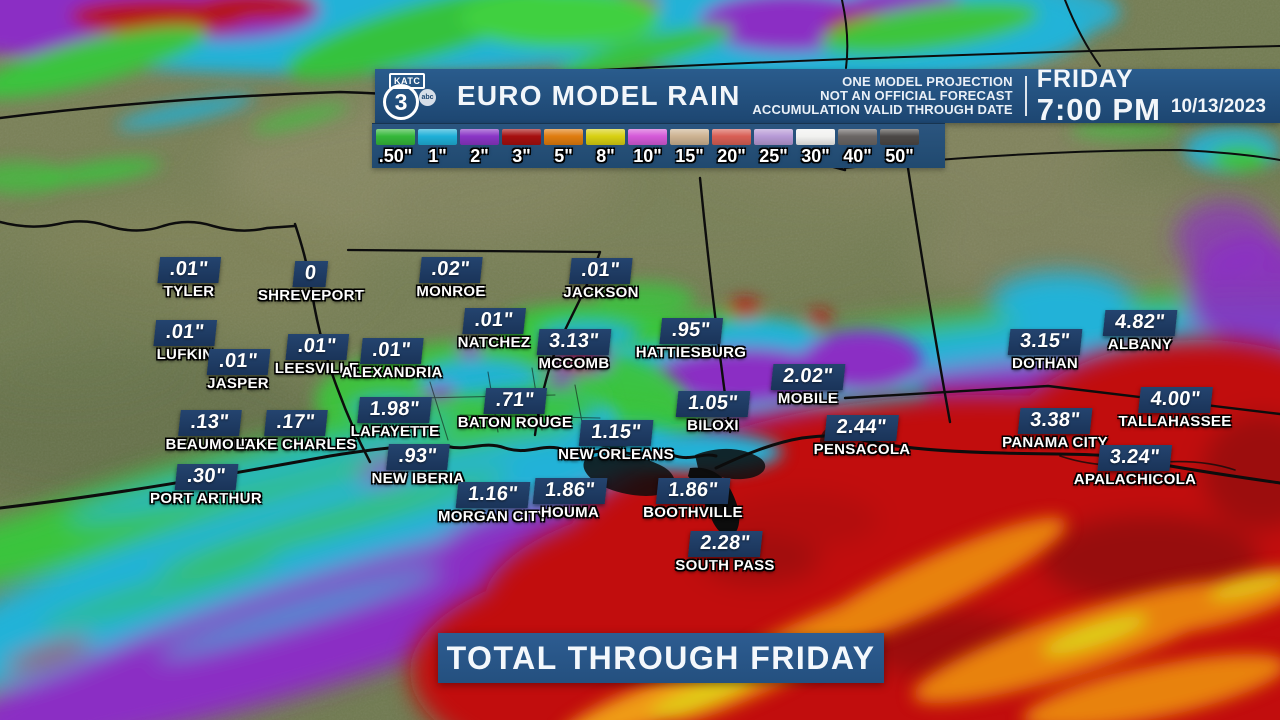 The height and width of the screenshot is (720, 1280). I want to click on city-rainfall-label: 3.38" PANAMA CITY, so click(1055, 429).